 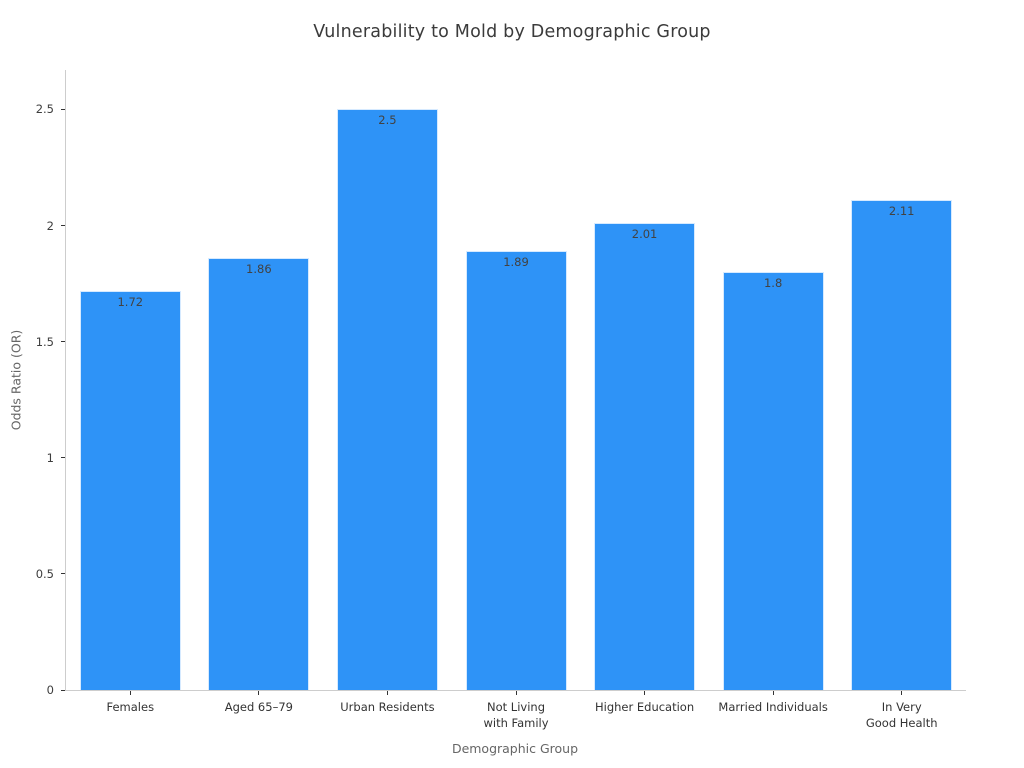 I want to click on bar-value-label: 2.11, so click(x=901, y=211).